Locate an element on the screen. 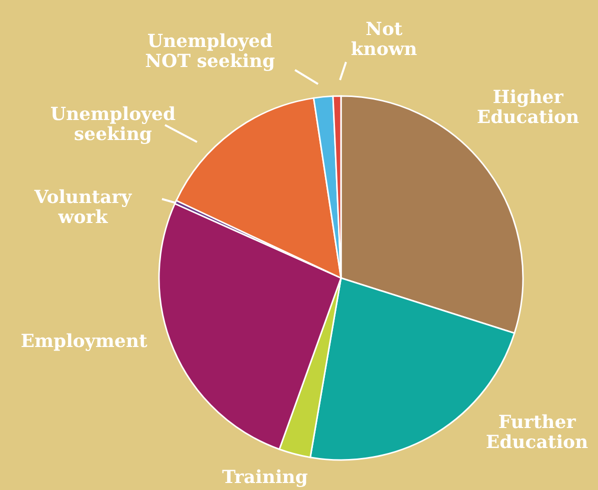  slice-label: Employment is located at coordinates (84, 341).